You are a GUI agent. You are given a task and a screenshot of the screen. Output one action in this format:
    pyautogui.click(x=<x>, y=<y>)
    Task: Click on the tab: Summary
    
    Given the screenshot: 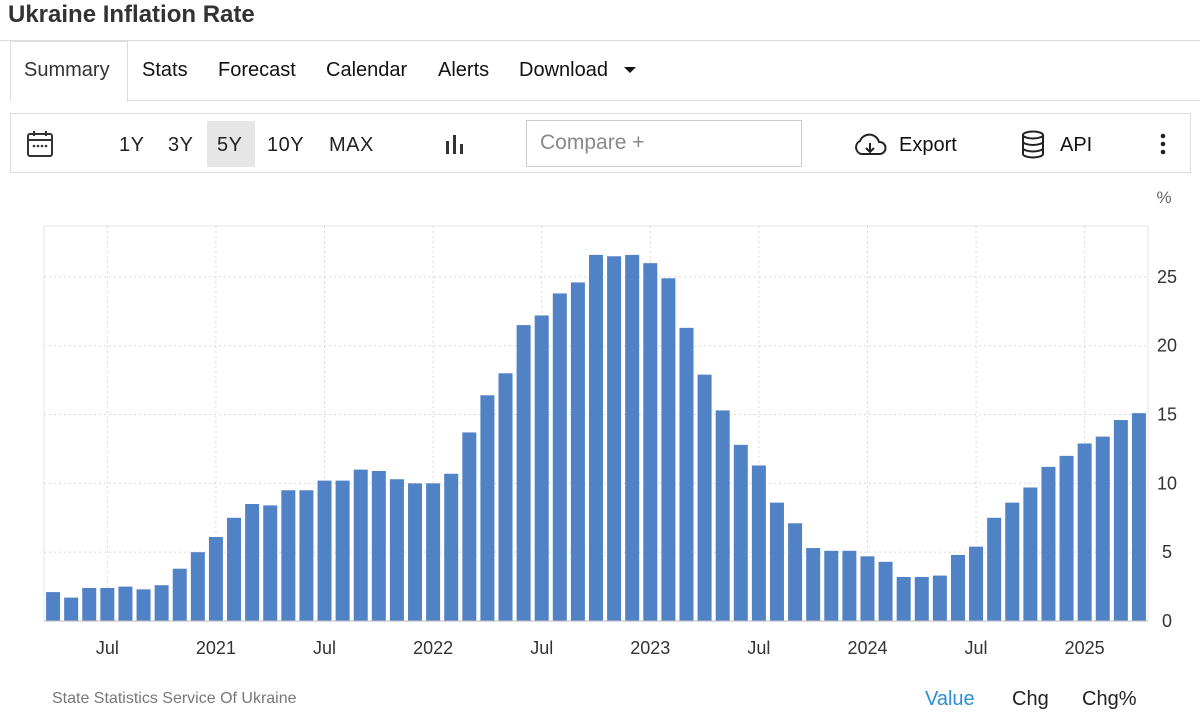 What is the action you would take?
    pyautogui.click(x=67, y=70)
    